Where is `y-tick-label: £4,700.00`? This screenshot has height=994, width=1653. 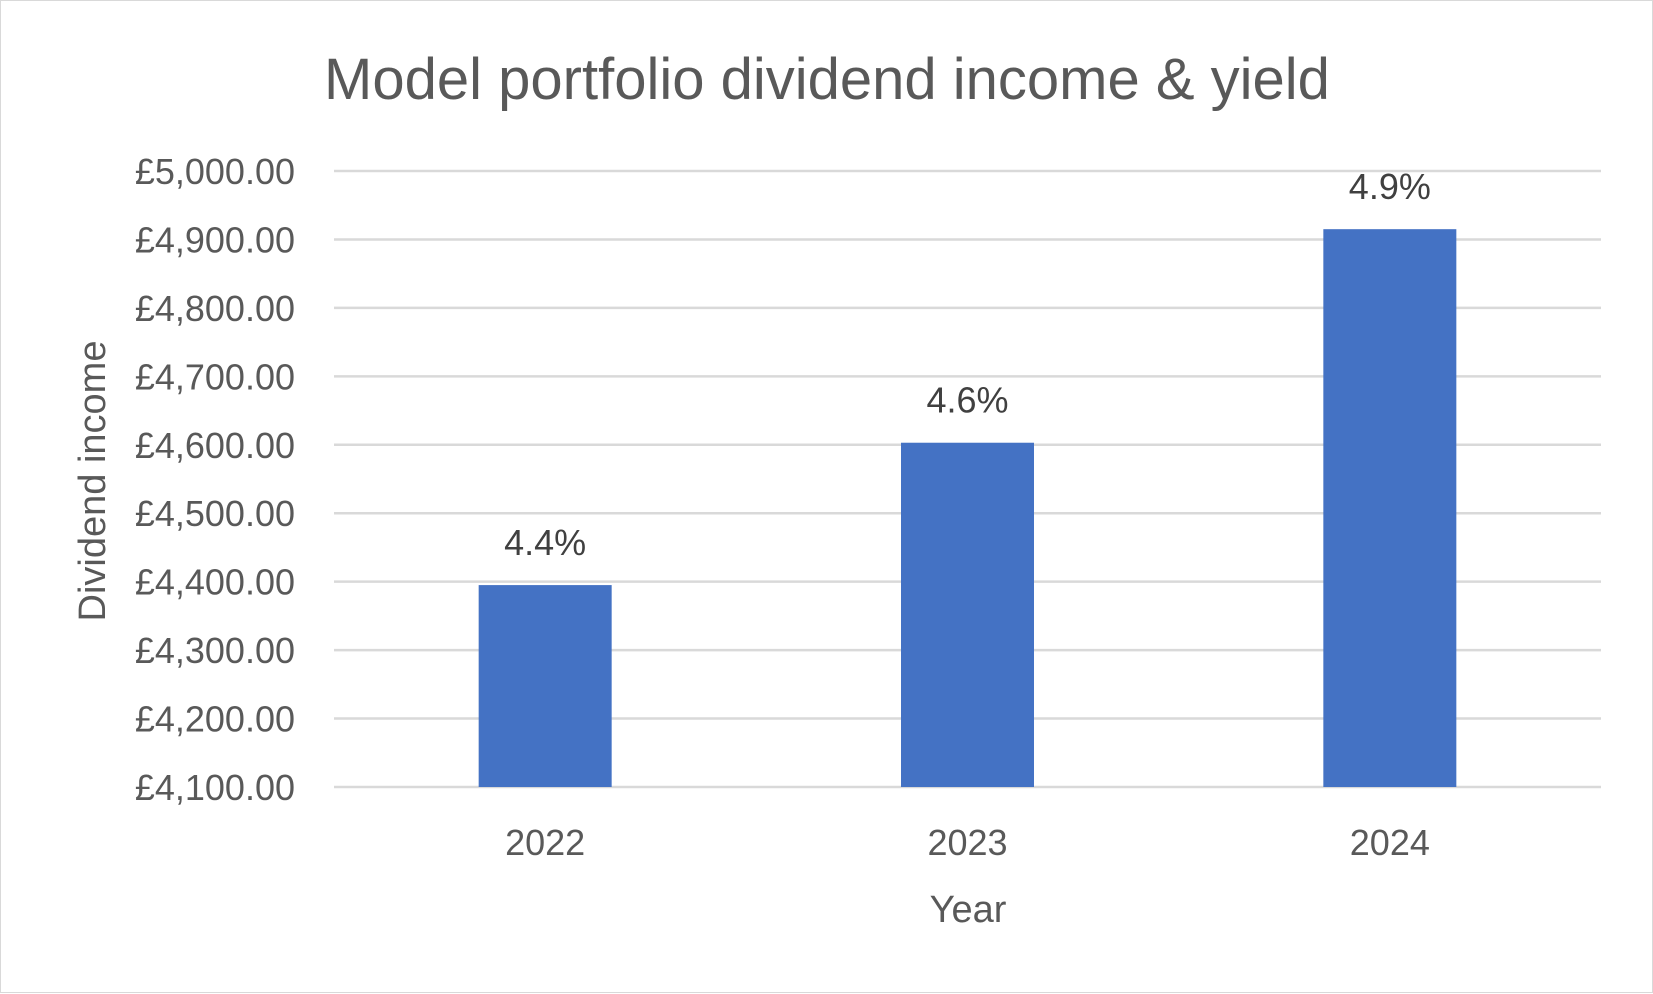 y-tick-label: £4,700.00 is located at coordinates (215, 376).